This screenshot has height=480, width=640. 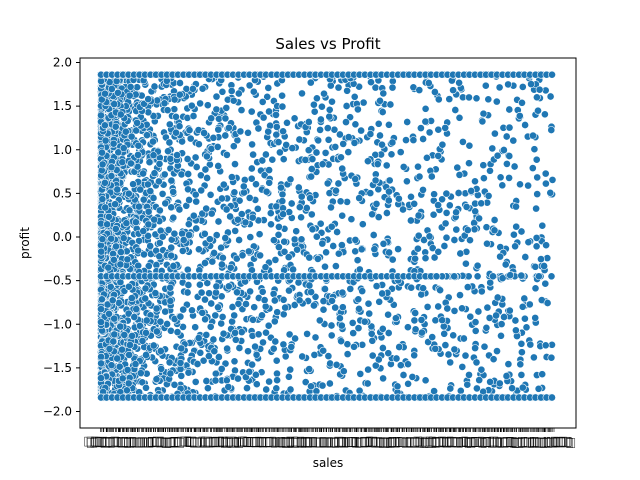 I want to click on data-point-2061, so click(x=433, y=214).